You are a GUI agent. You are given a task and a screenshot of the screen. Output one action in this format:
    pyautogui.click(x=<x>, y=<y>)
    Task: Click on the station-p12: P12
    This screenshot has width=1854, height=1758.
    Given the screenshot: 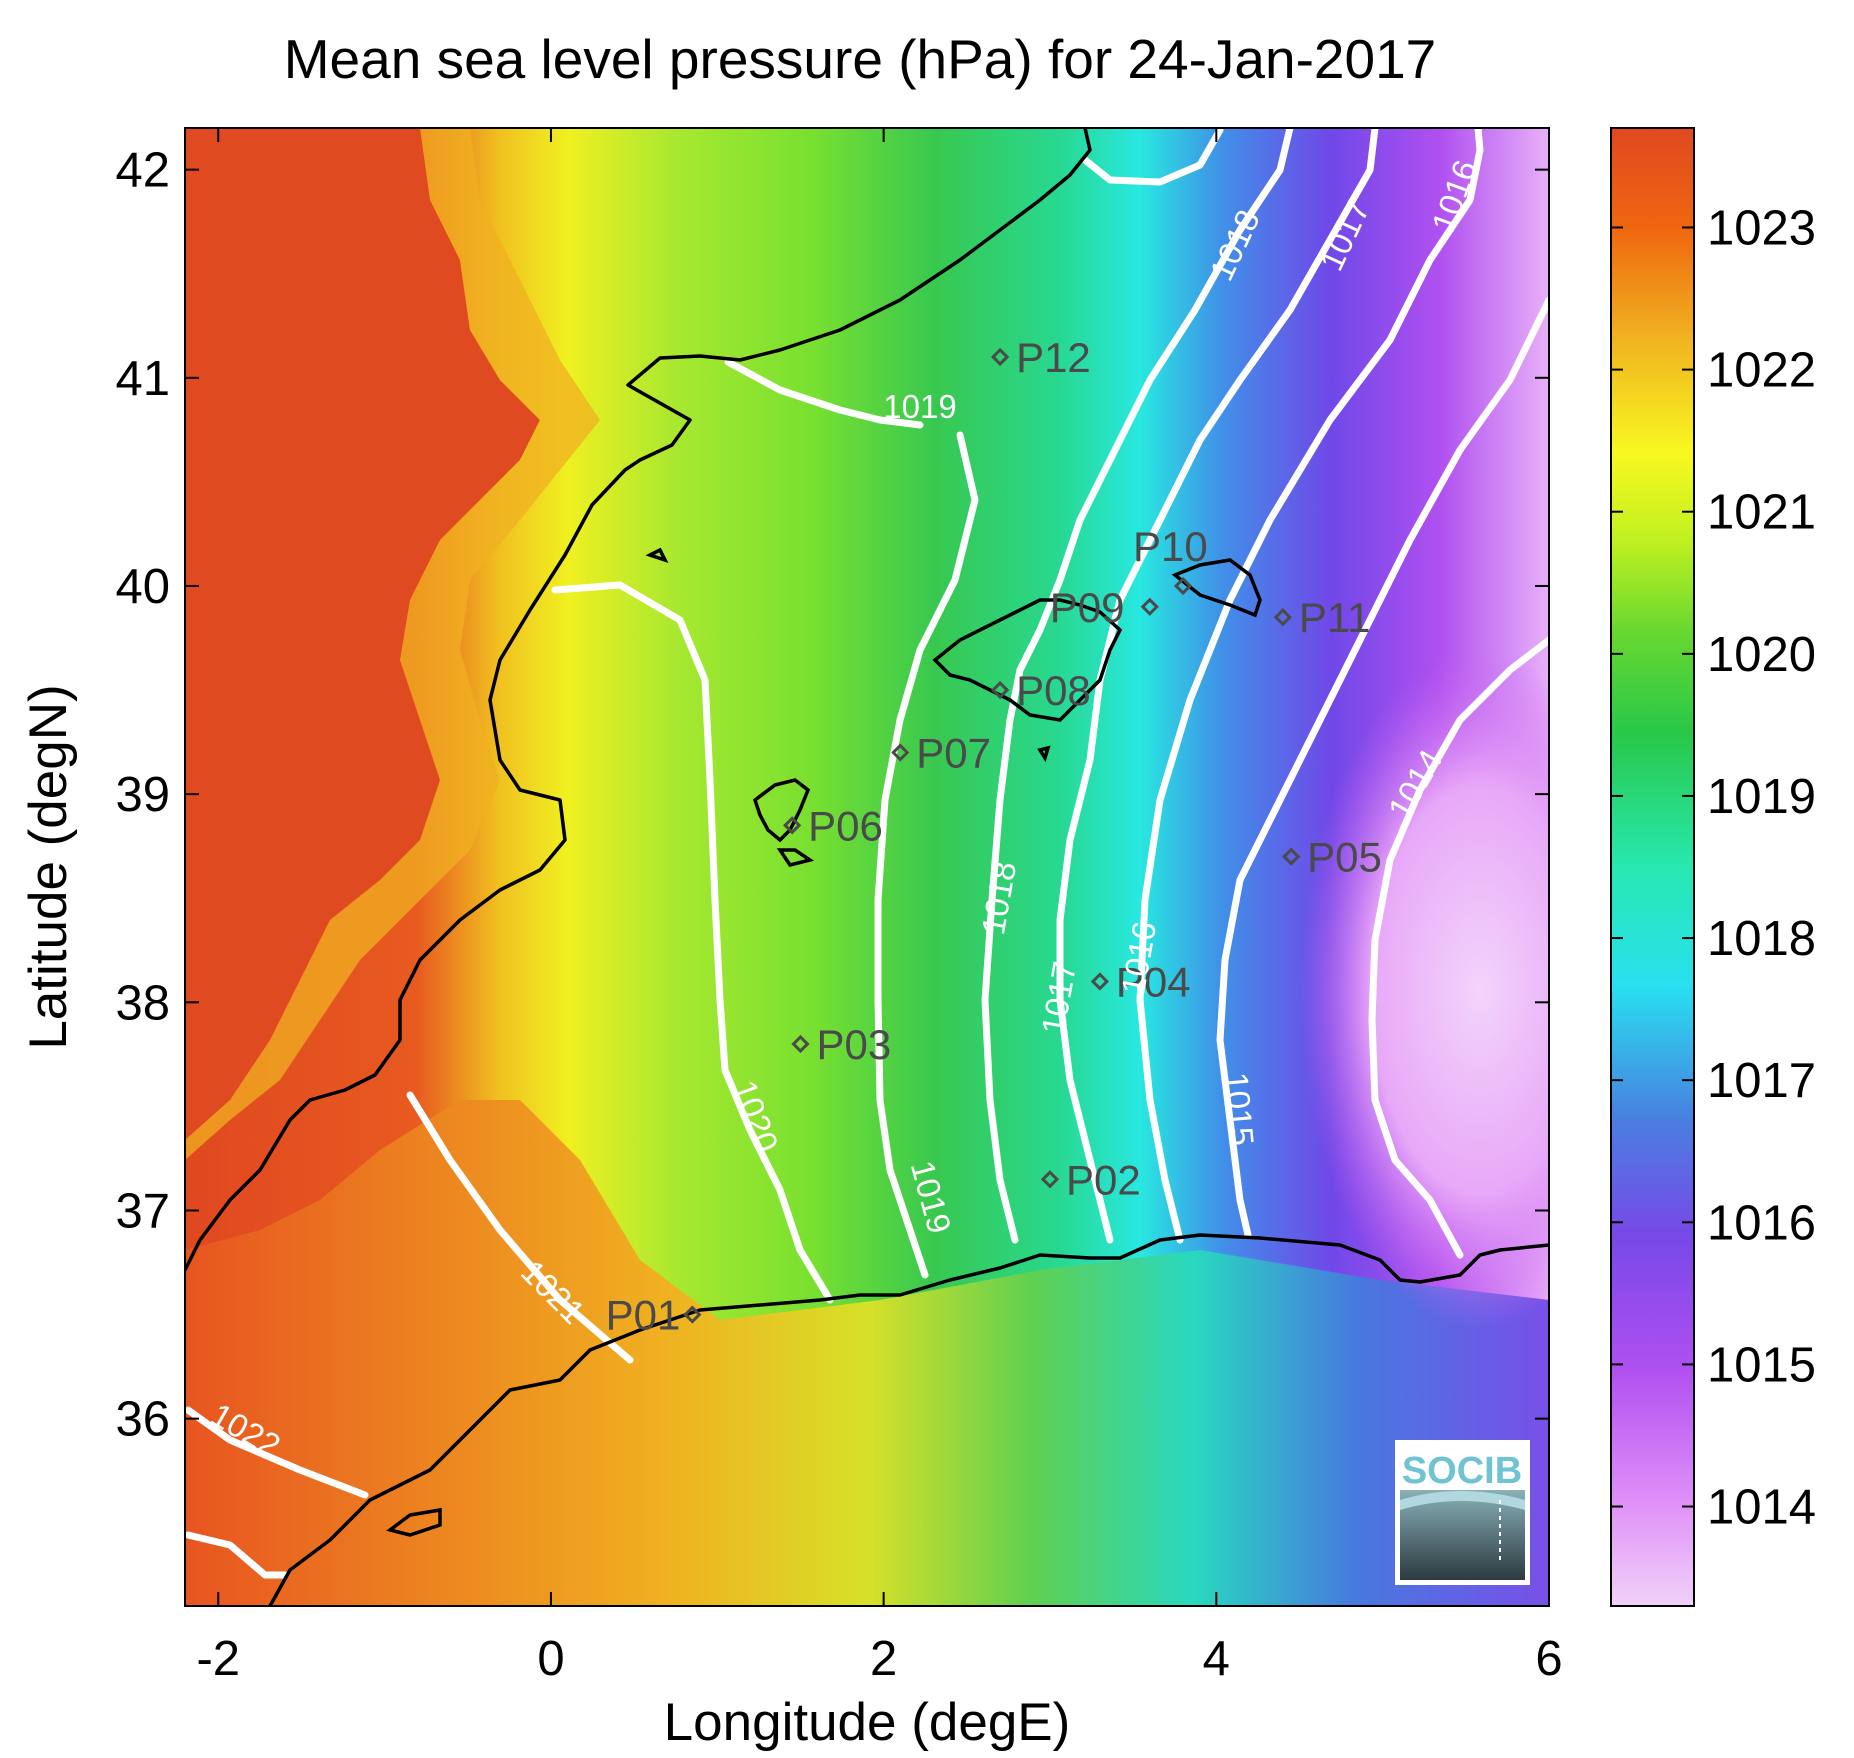 What is the action you would take?
    pyautogui.click(x=1040, y=357)
    